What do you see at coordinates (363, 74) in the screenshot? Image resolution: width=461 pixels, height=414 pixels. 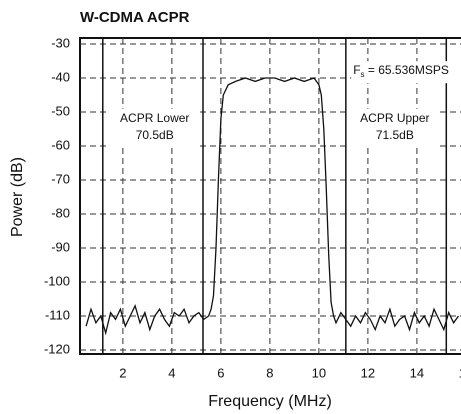 I see `fs-sub: s` at bounding box center [363, 74].